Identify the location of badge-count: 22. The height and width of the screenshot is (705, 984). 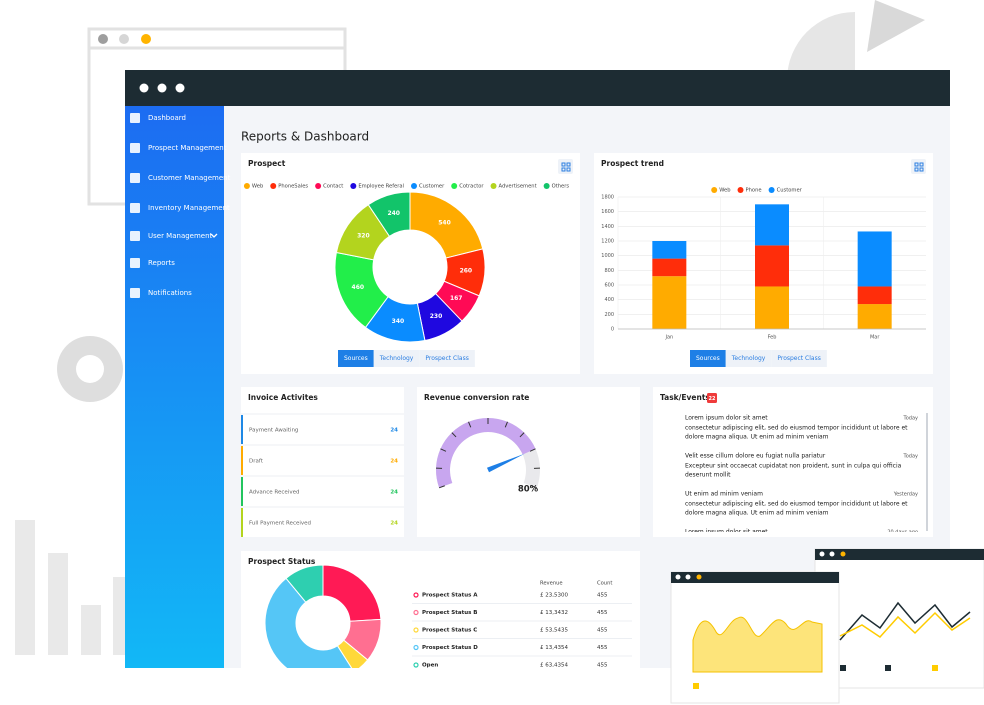
(712, 399).